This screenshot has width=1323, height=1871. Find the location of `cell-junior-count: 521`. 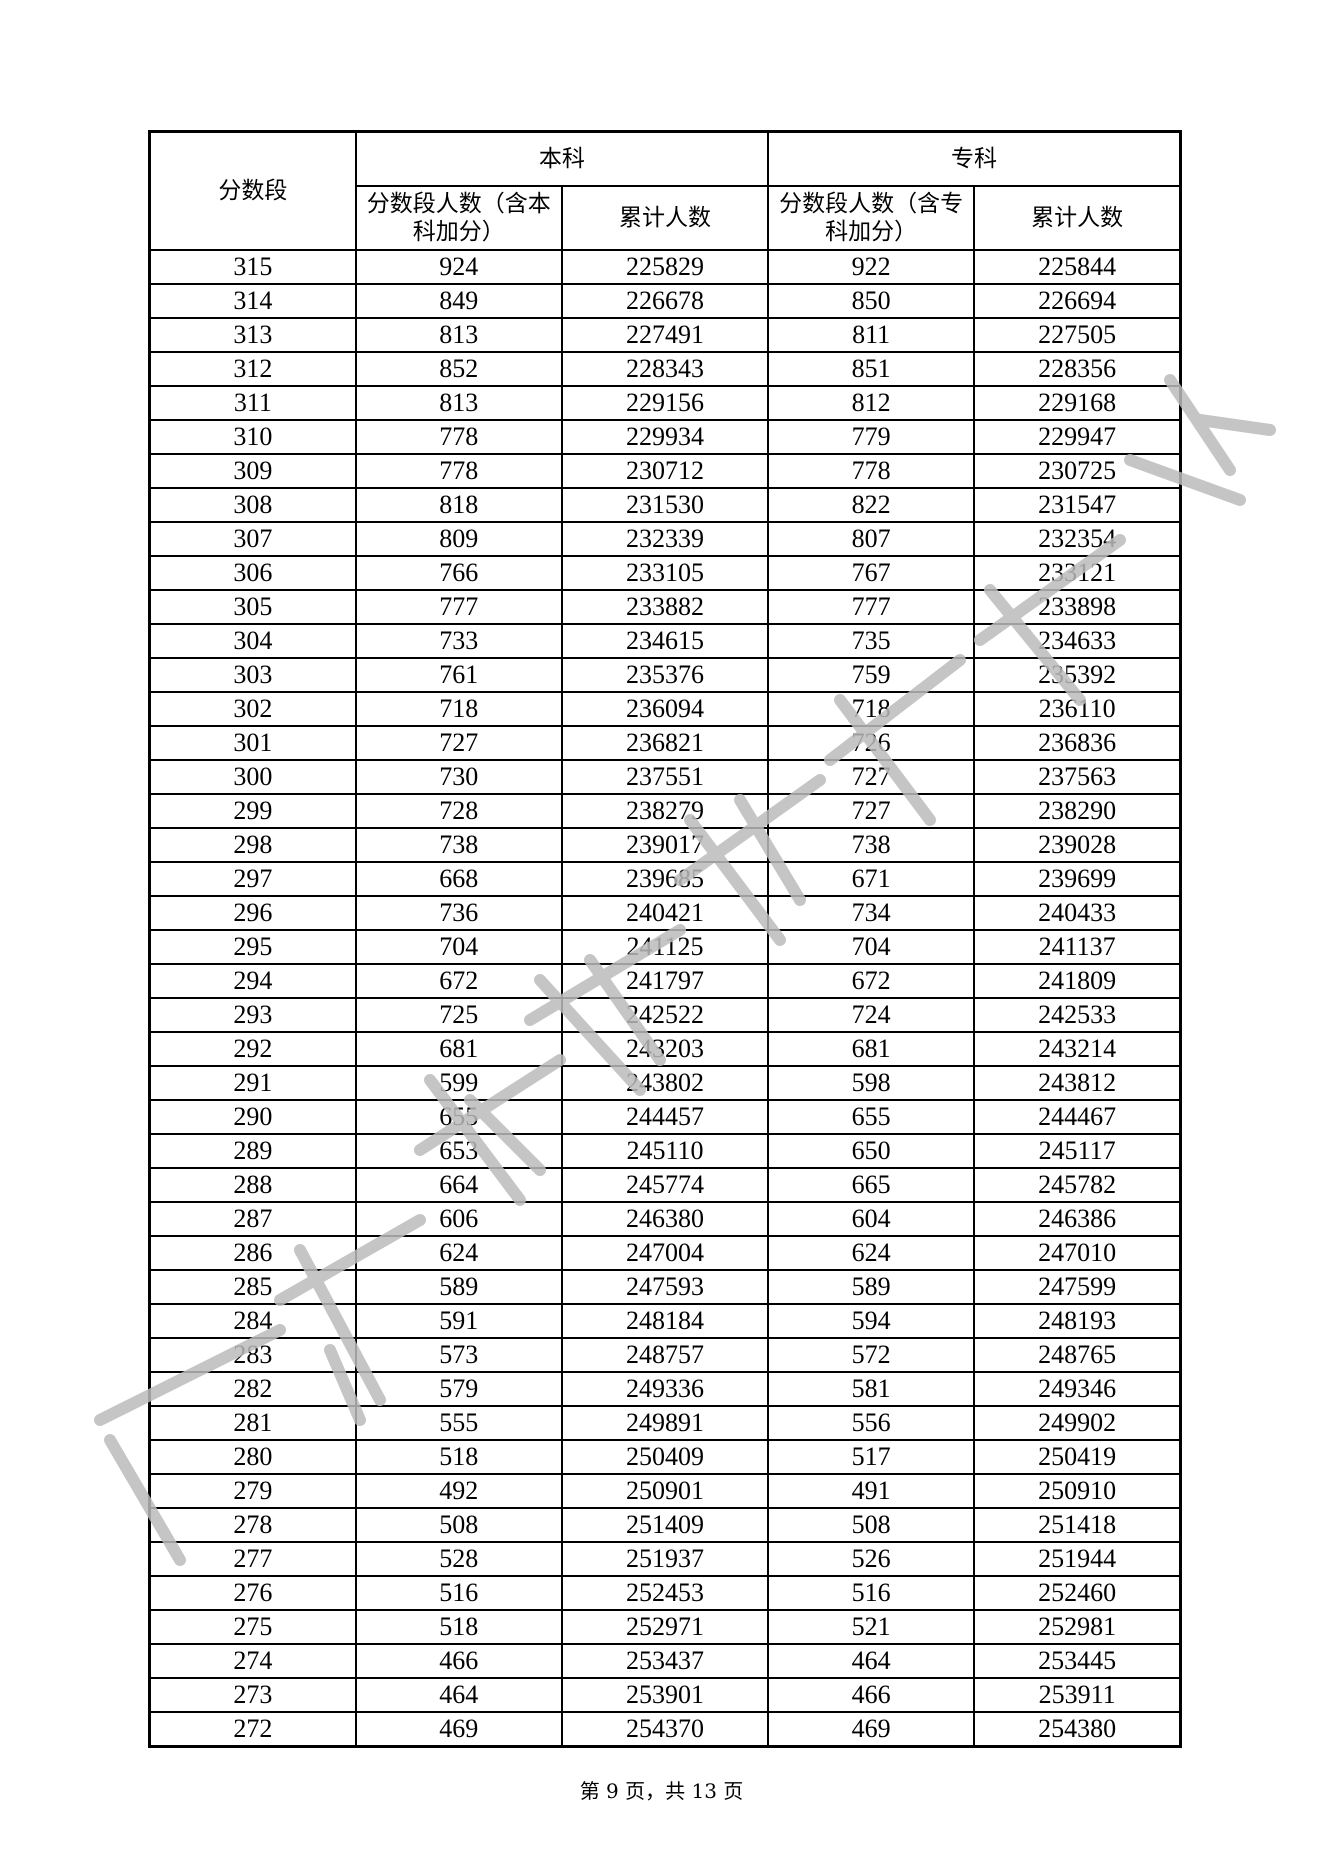

cell-junior-count: 521 is located at coordinates (871, 1627).